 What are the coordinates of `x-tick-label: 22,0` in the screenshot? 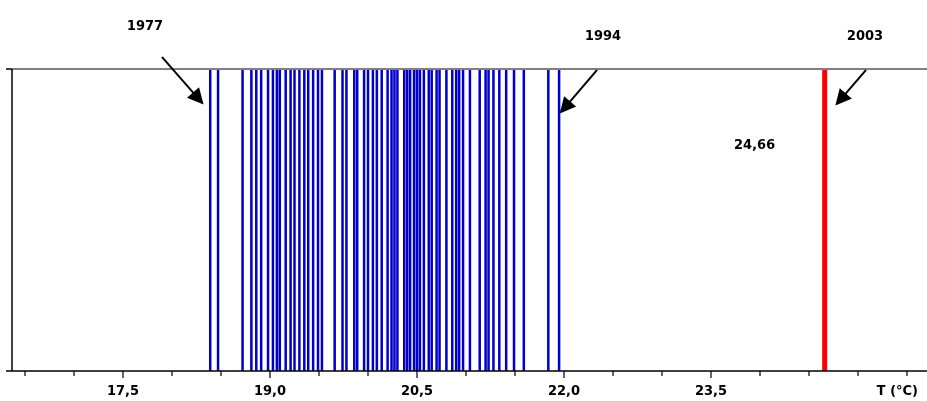 It's located at (564, 391).